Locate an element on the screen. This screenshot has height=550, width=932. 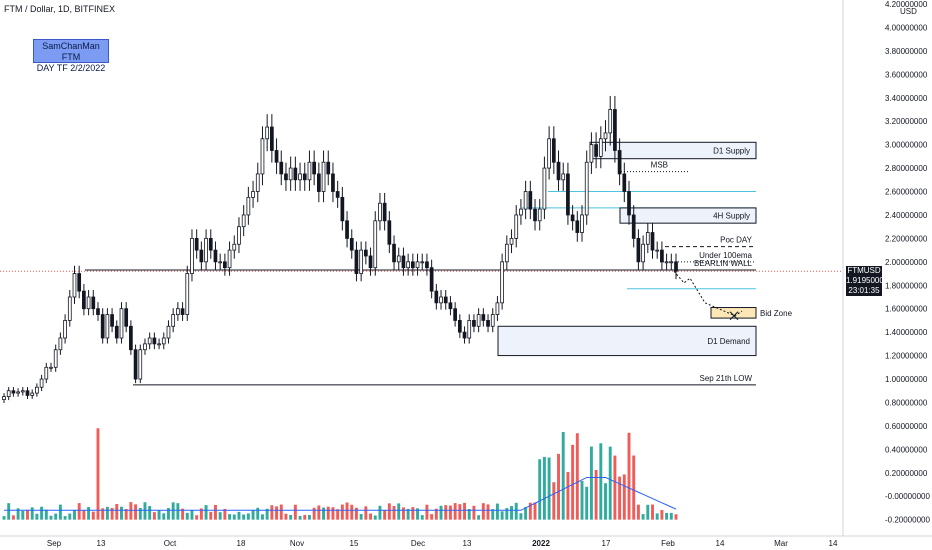
level-label: BEARLIN WALL is located at coordinates (723, 263).